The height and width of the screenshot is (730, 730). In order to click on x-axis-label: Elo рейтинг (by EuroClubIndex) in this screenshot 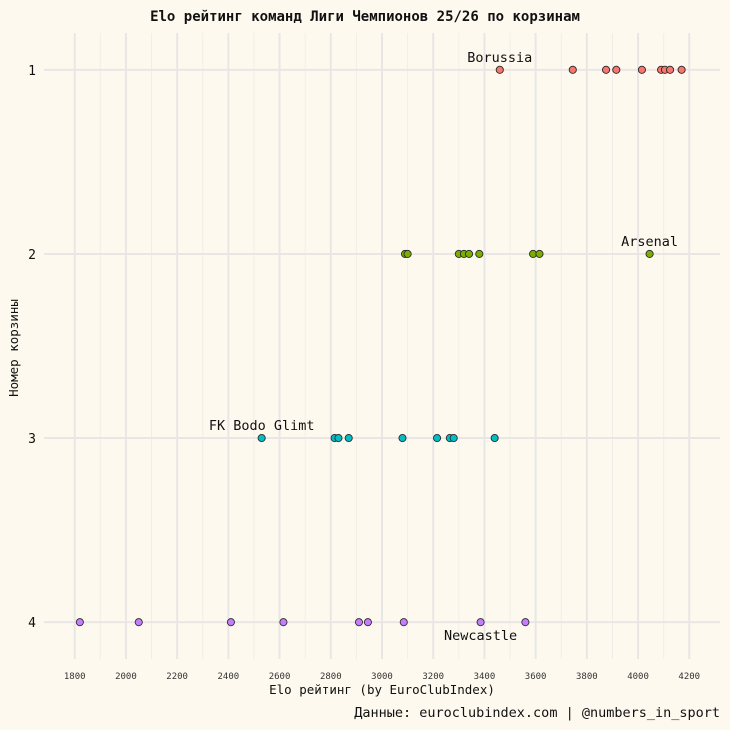, I will do `click(382, 689)`.